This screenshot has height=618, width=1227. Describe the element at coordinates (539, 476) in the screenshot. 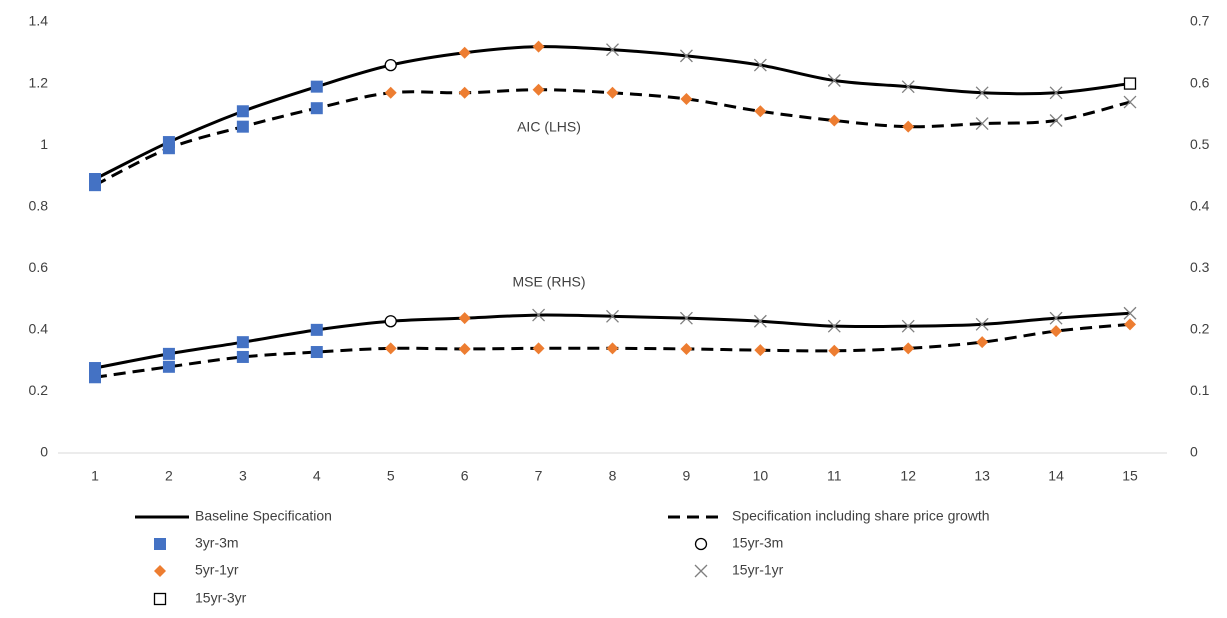

I see `x-tick-label: 7` at that location.